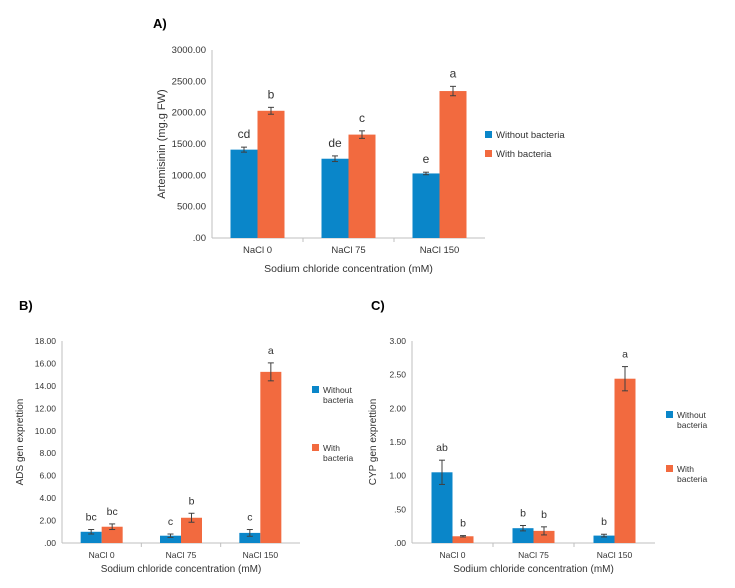  Describe the element at coordinates (26, 305) in the screenshot. I see `panel-label: B)` at that location.